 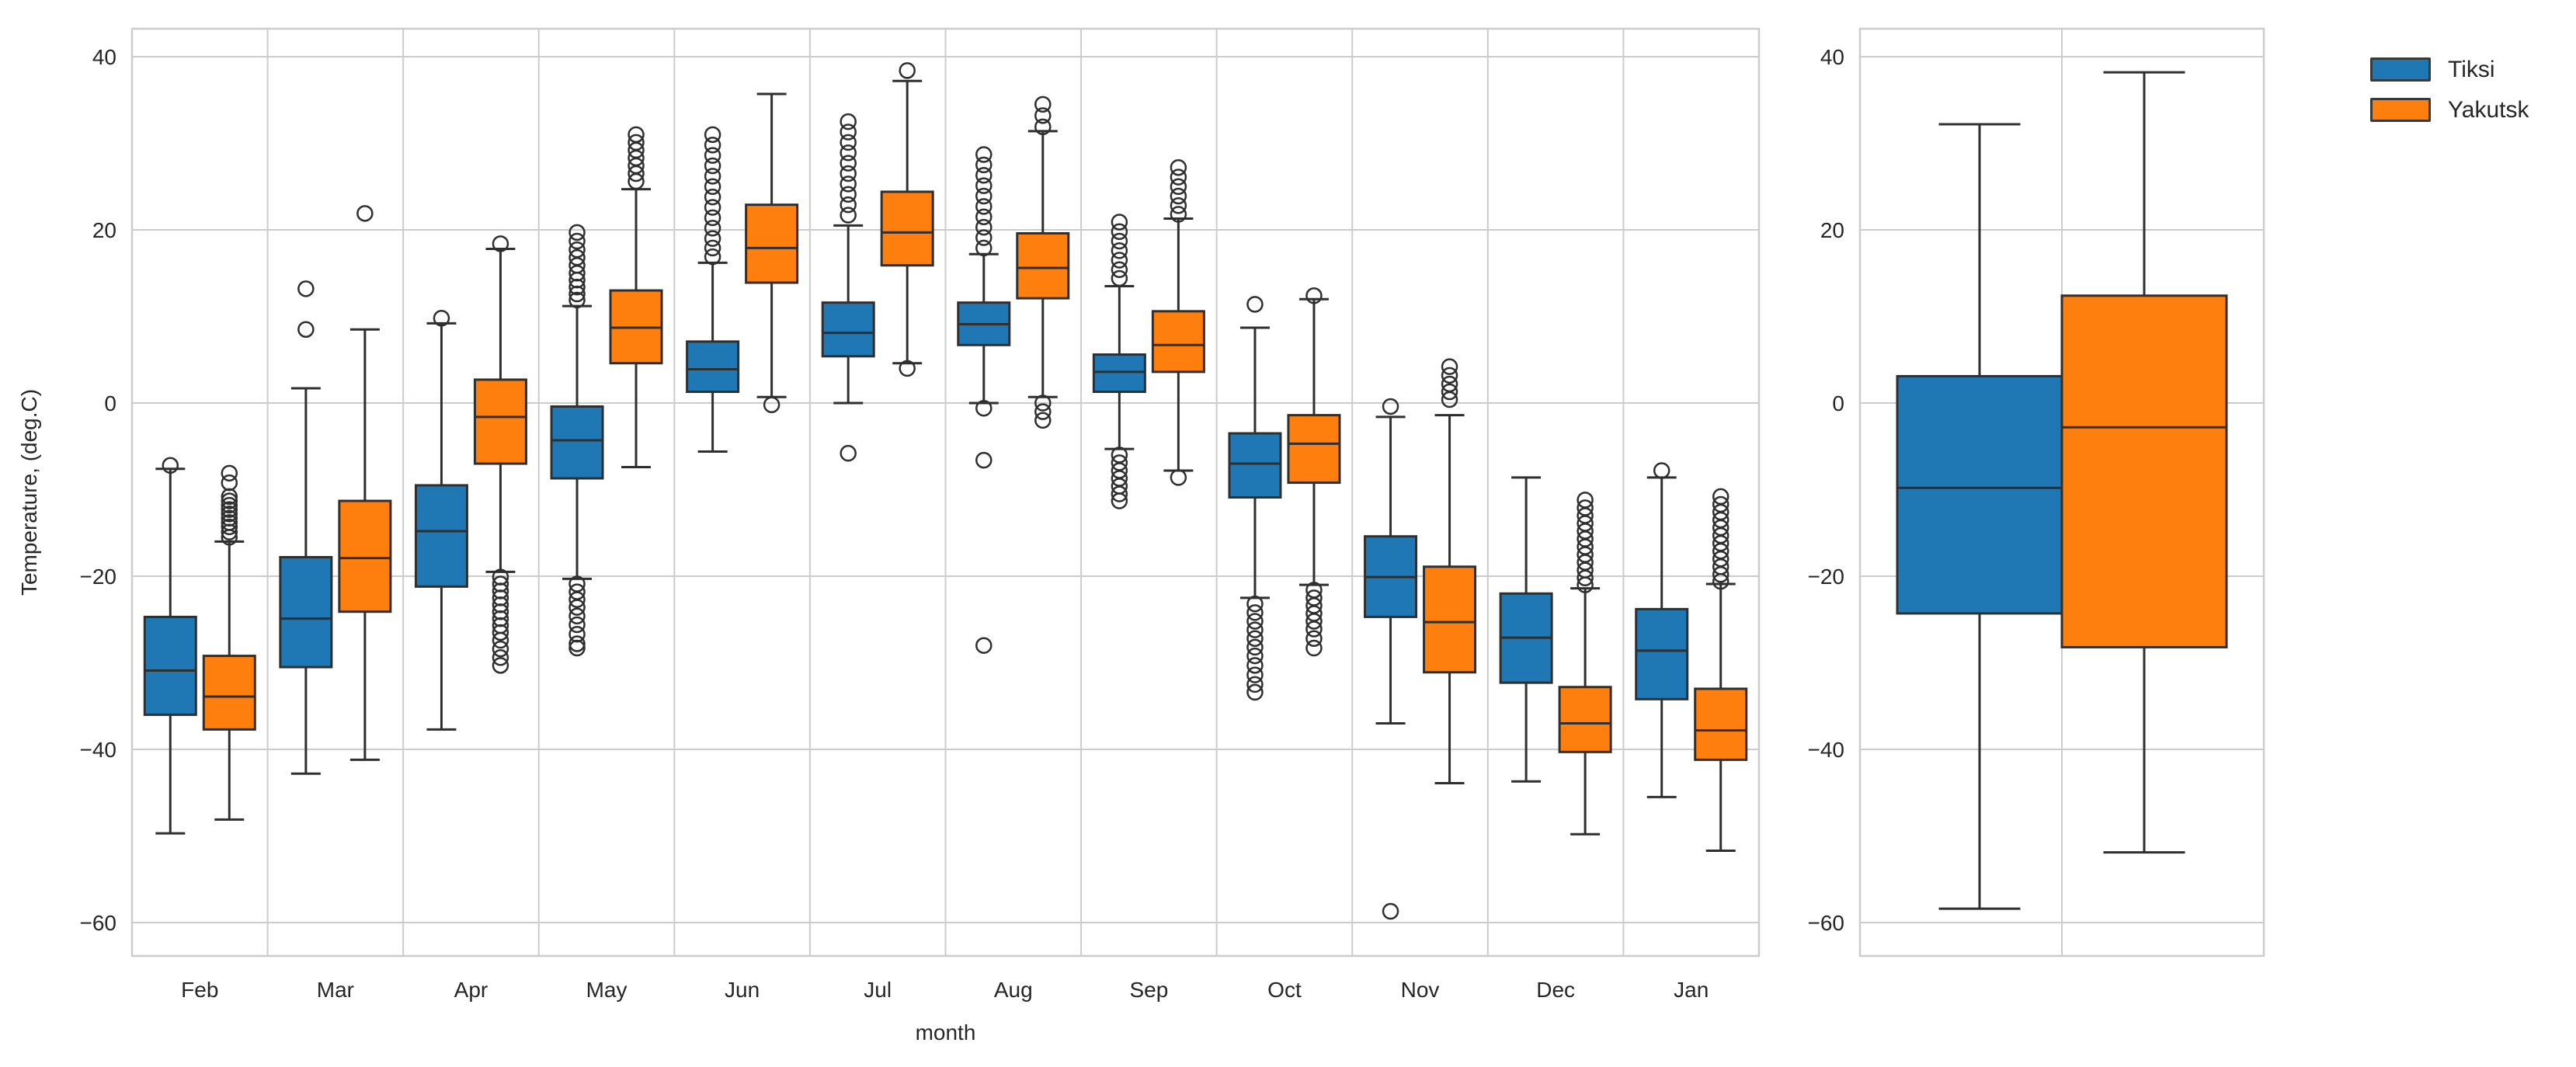 I want to click on tick-label: Nov, so click(x=1420, y=990).